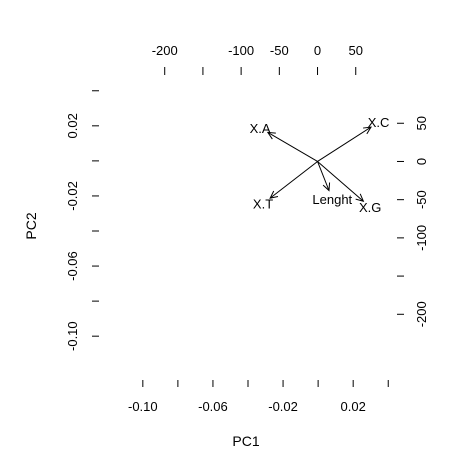 The image size is (456, 474). What do you see at coordinates (72, 125) in the screenshot?
I see `left-axis-tick-label: 0.02` at bounding box center [72, 125].